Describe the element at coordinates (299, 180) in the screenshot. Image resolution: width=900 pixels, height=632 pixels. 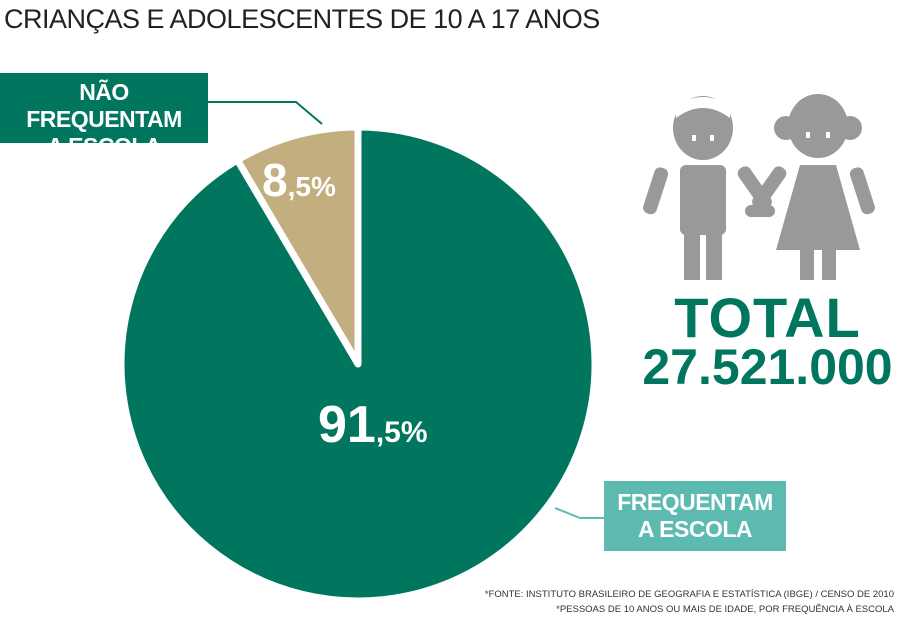
I see `slice-label-not-attend: 8,5%` at that location.